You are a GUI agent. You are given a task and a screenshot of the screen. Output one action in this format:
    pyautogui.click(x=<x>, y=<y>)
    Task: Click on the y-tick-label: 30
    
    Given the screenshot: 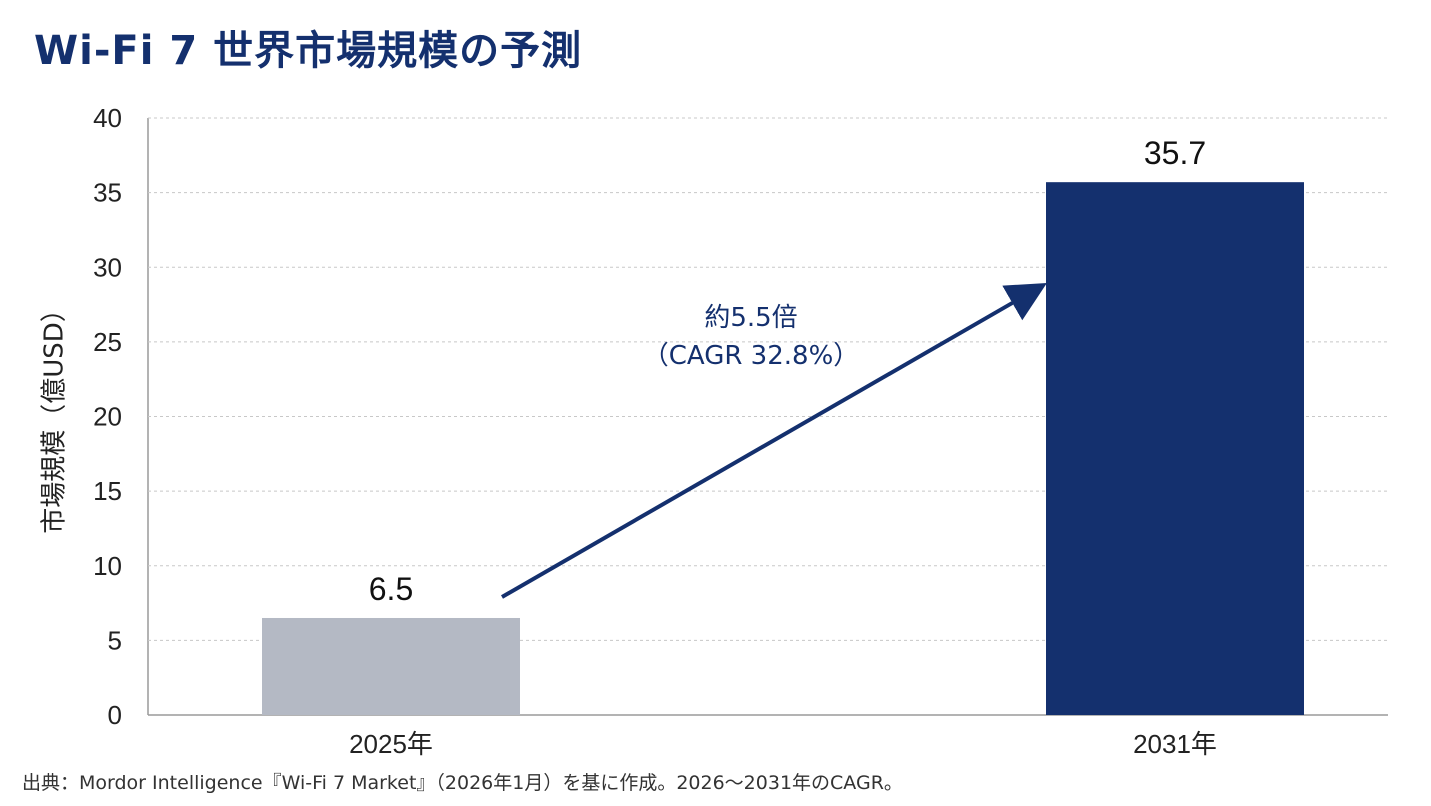 What is the action you would take?
    pyautogui.click(x=107, y=267)
    